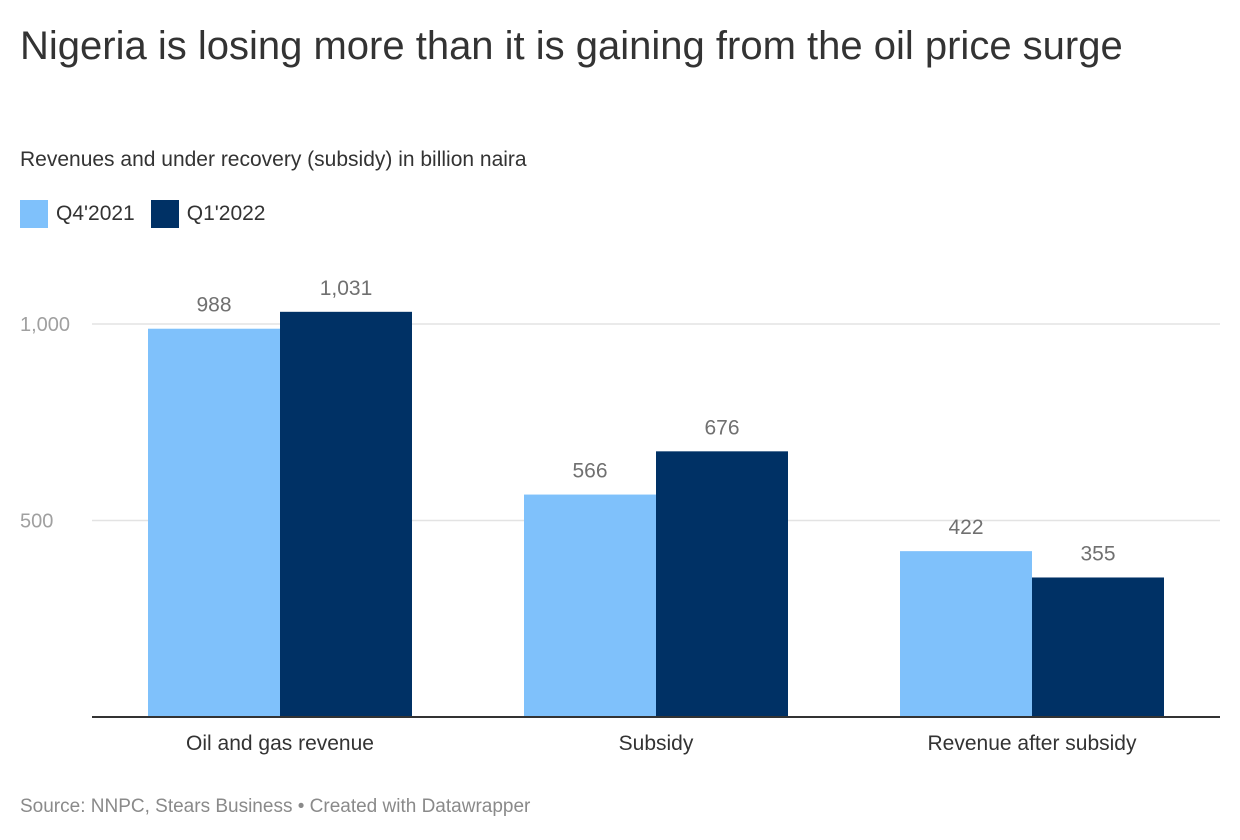 This screenshot has height=840, width=1240. I want to click on y-tick-label: 500, so click(36, 522).